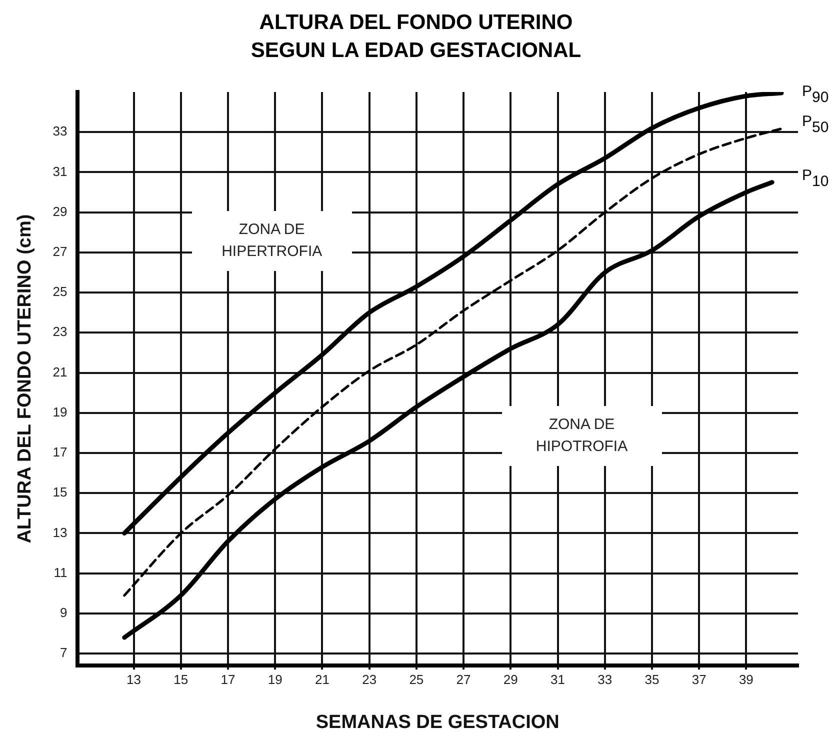  I want to click on label-box: ZONA DE HIPERTROFIA, so click(272, 241).